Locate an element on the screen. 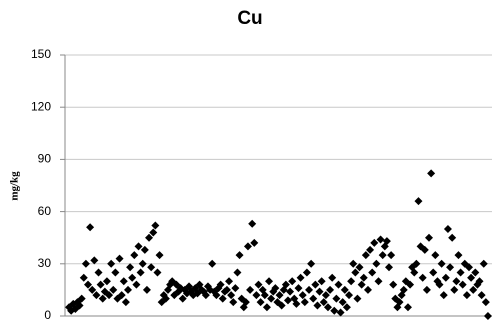 This screenshot has width=494, height=324. y-tick-label: 120 is located at coordinates (41, 106).